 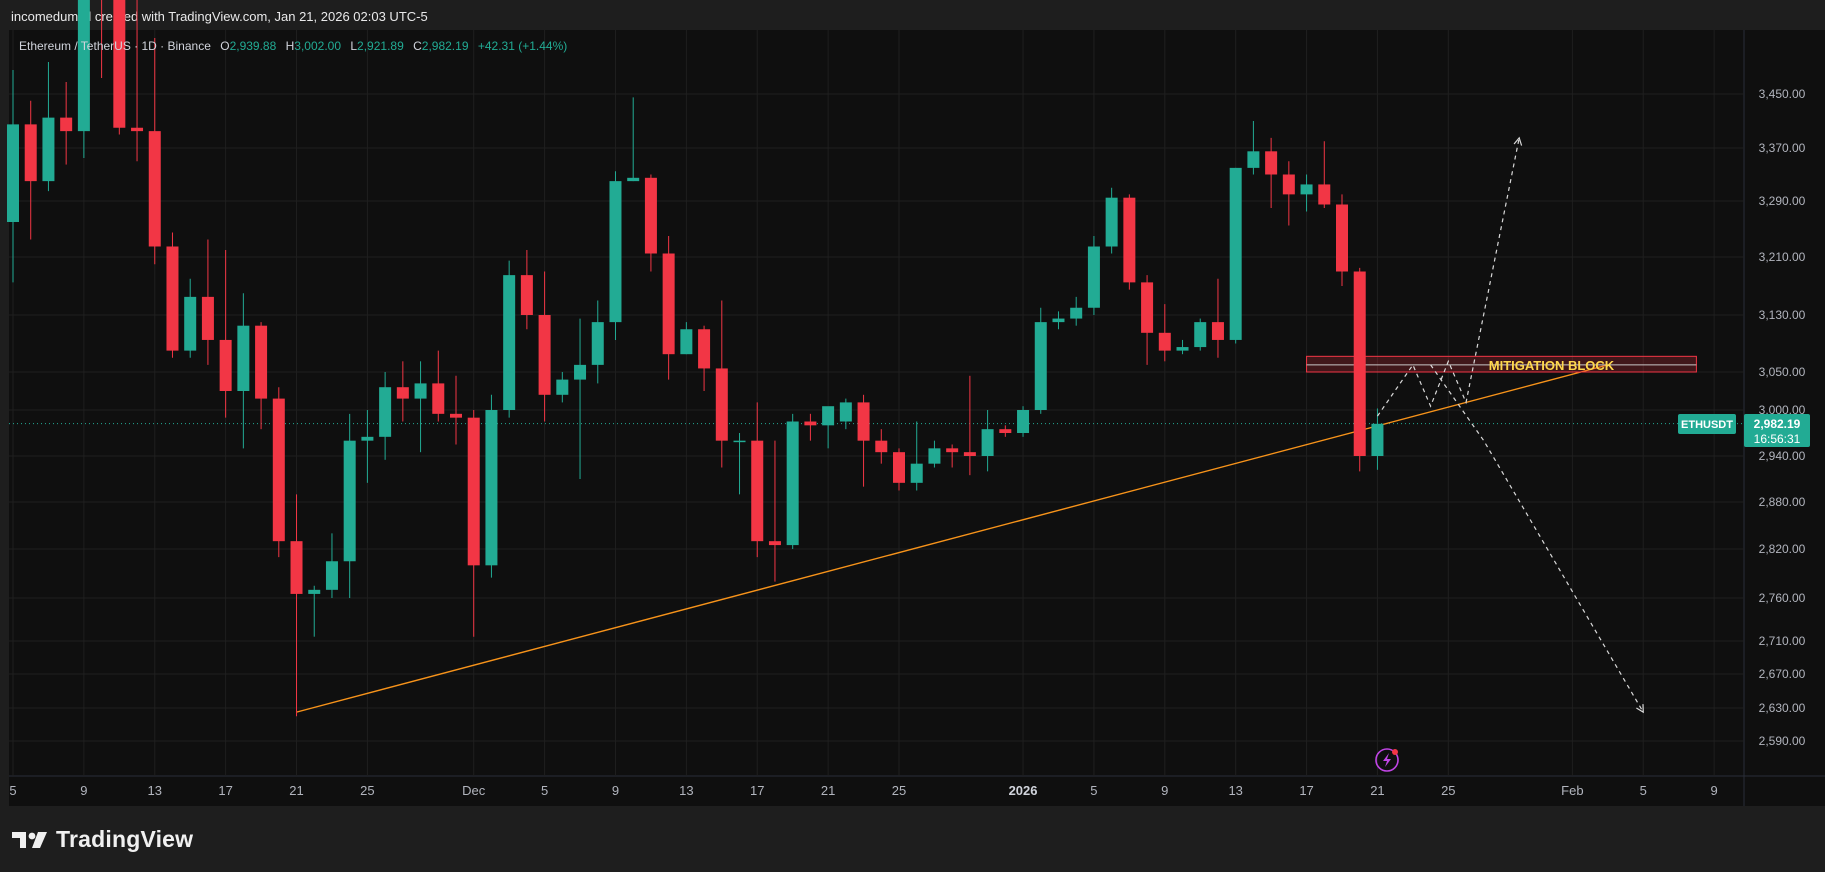 What do you see at coordinates (290, 46) in the screenshot?
I see `high-label: H` at bounding box center [290, 46].